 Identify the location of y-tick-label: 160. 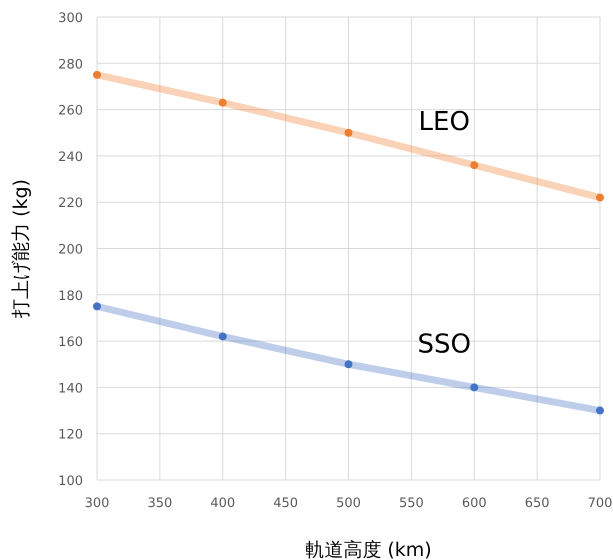
(70, 342).